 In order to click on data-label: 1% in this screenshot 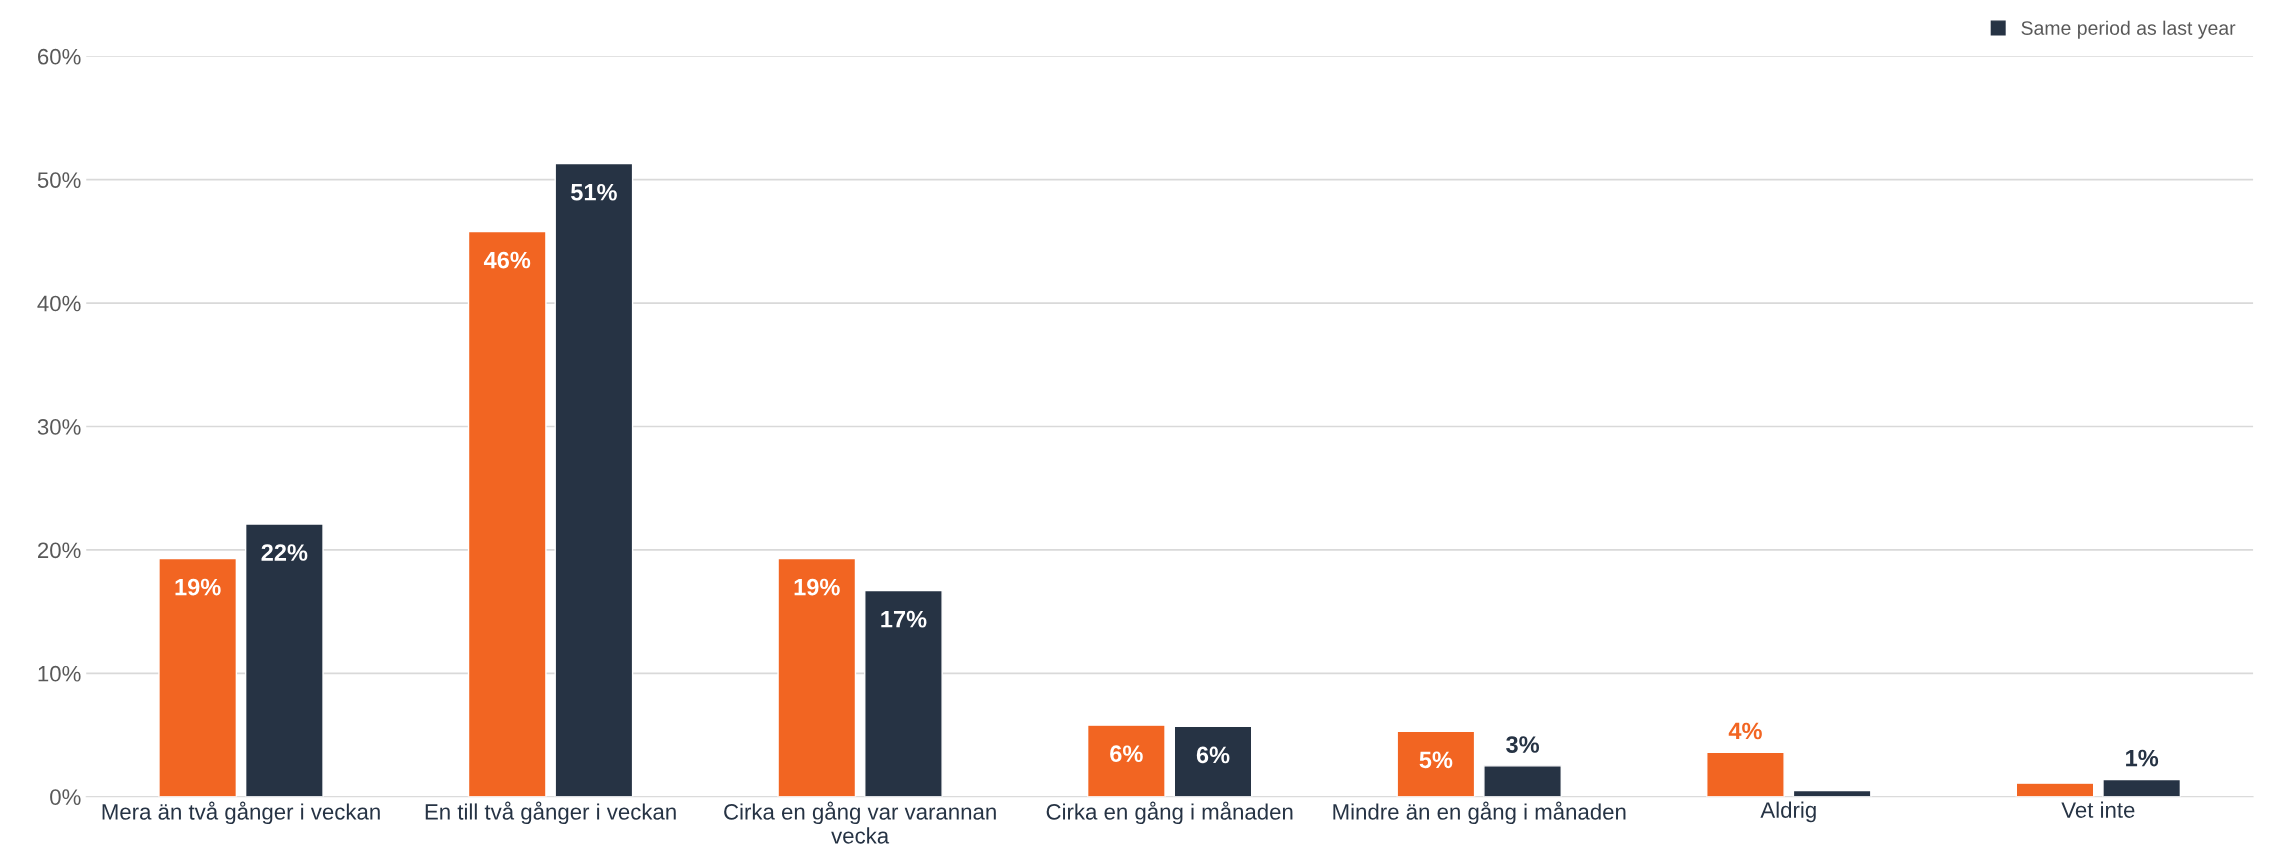, I will do `click(2142, 758)`.